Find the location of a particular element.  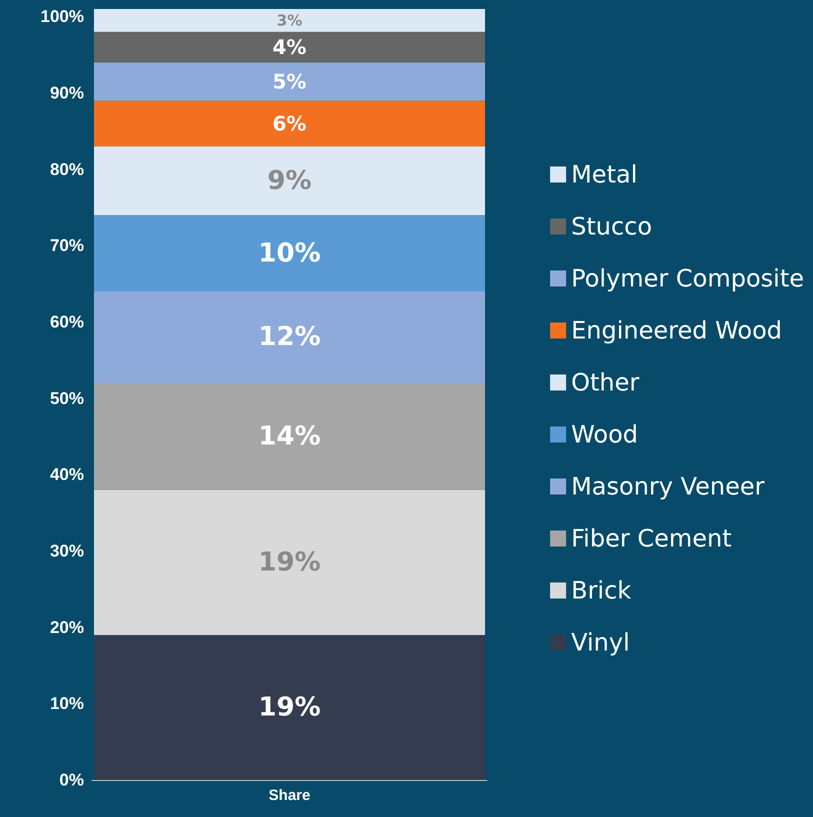

data-label: 10% is located at coordinates (289, 253).